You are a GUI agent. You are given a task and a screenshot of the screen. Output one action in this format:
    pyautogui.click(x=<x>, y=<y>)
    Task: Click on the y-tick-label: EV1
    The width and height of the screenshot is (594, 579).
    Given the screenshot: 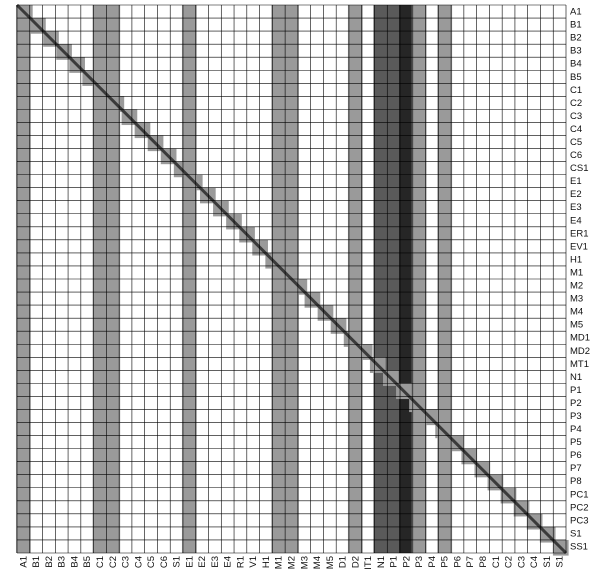 What is the action you would take?
    pyautogui.click(x=579, y=246)
    